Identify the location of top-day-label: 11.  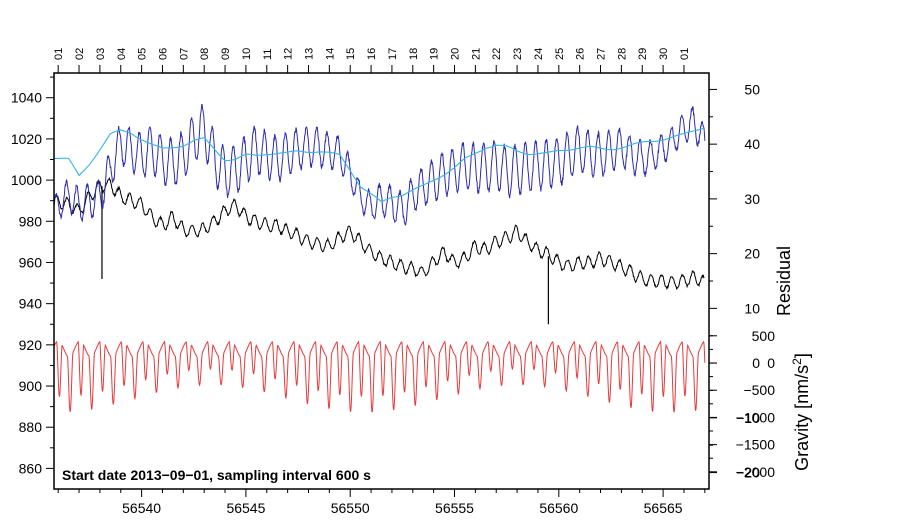
(268, 54).